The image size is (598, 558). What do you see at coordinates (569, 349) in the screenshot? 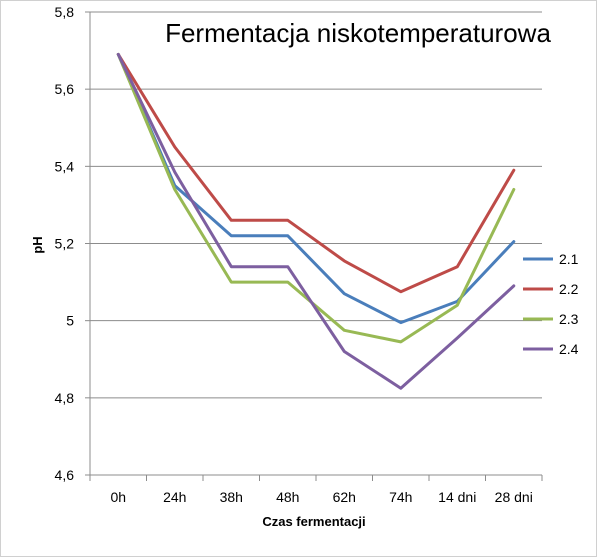
I see `legend-label: 2.4` at bounding box center [569, 349].